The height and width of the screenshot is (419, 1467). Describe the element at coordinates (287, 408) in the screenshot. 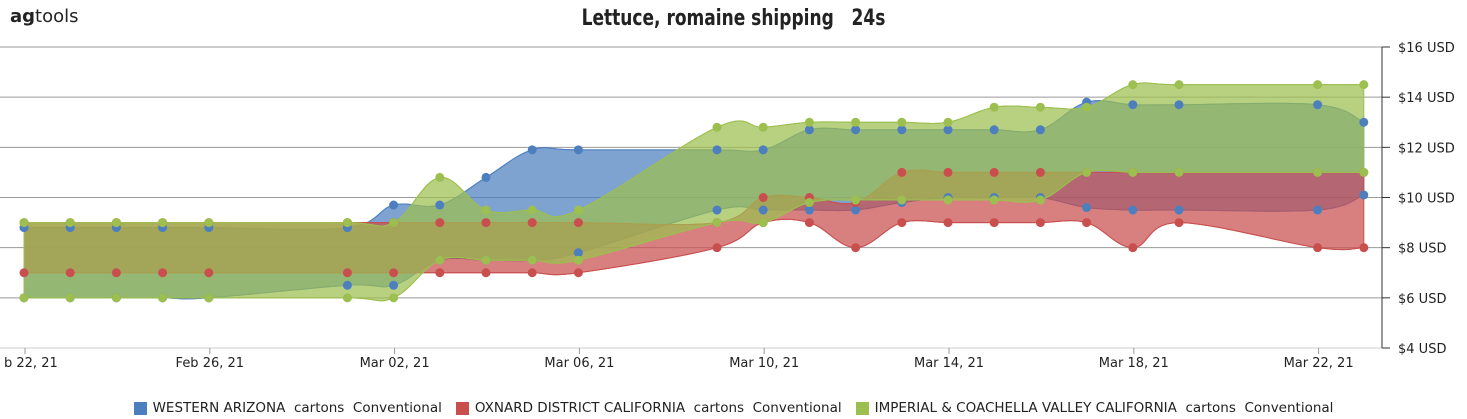

I see `legend-item: WESTERN ARIZONA cartons Conventional` at that location.